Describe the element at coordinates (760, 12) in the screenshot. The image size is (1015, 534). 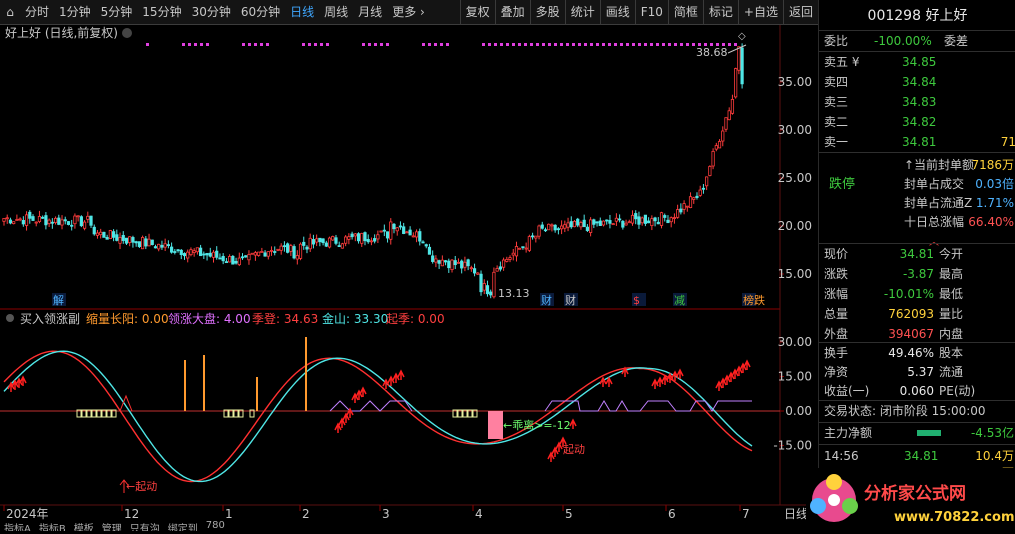
I see `toolbar-right-item-8: +自选` at that location.